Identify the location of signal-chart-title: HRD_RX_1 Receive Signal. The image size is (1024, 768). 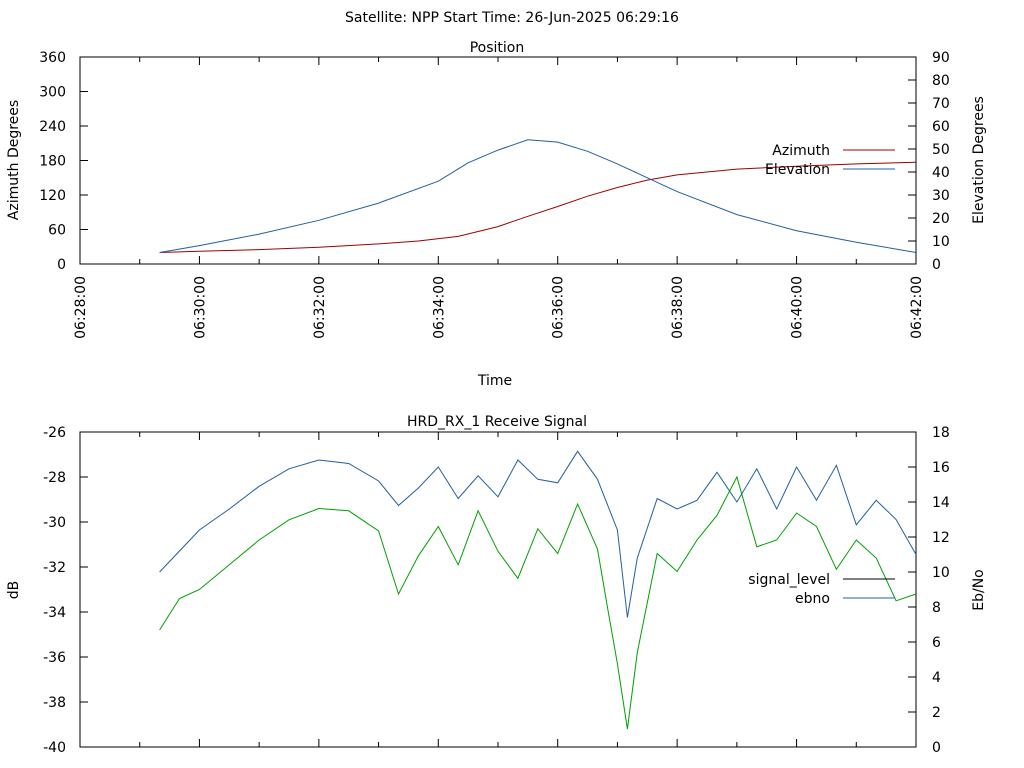
(497, 422).